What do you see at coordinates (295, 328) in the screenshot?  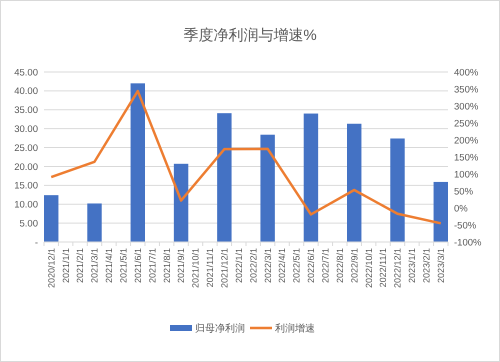 I see `legend-label: 利润增速` at bounding box center [295, 328].